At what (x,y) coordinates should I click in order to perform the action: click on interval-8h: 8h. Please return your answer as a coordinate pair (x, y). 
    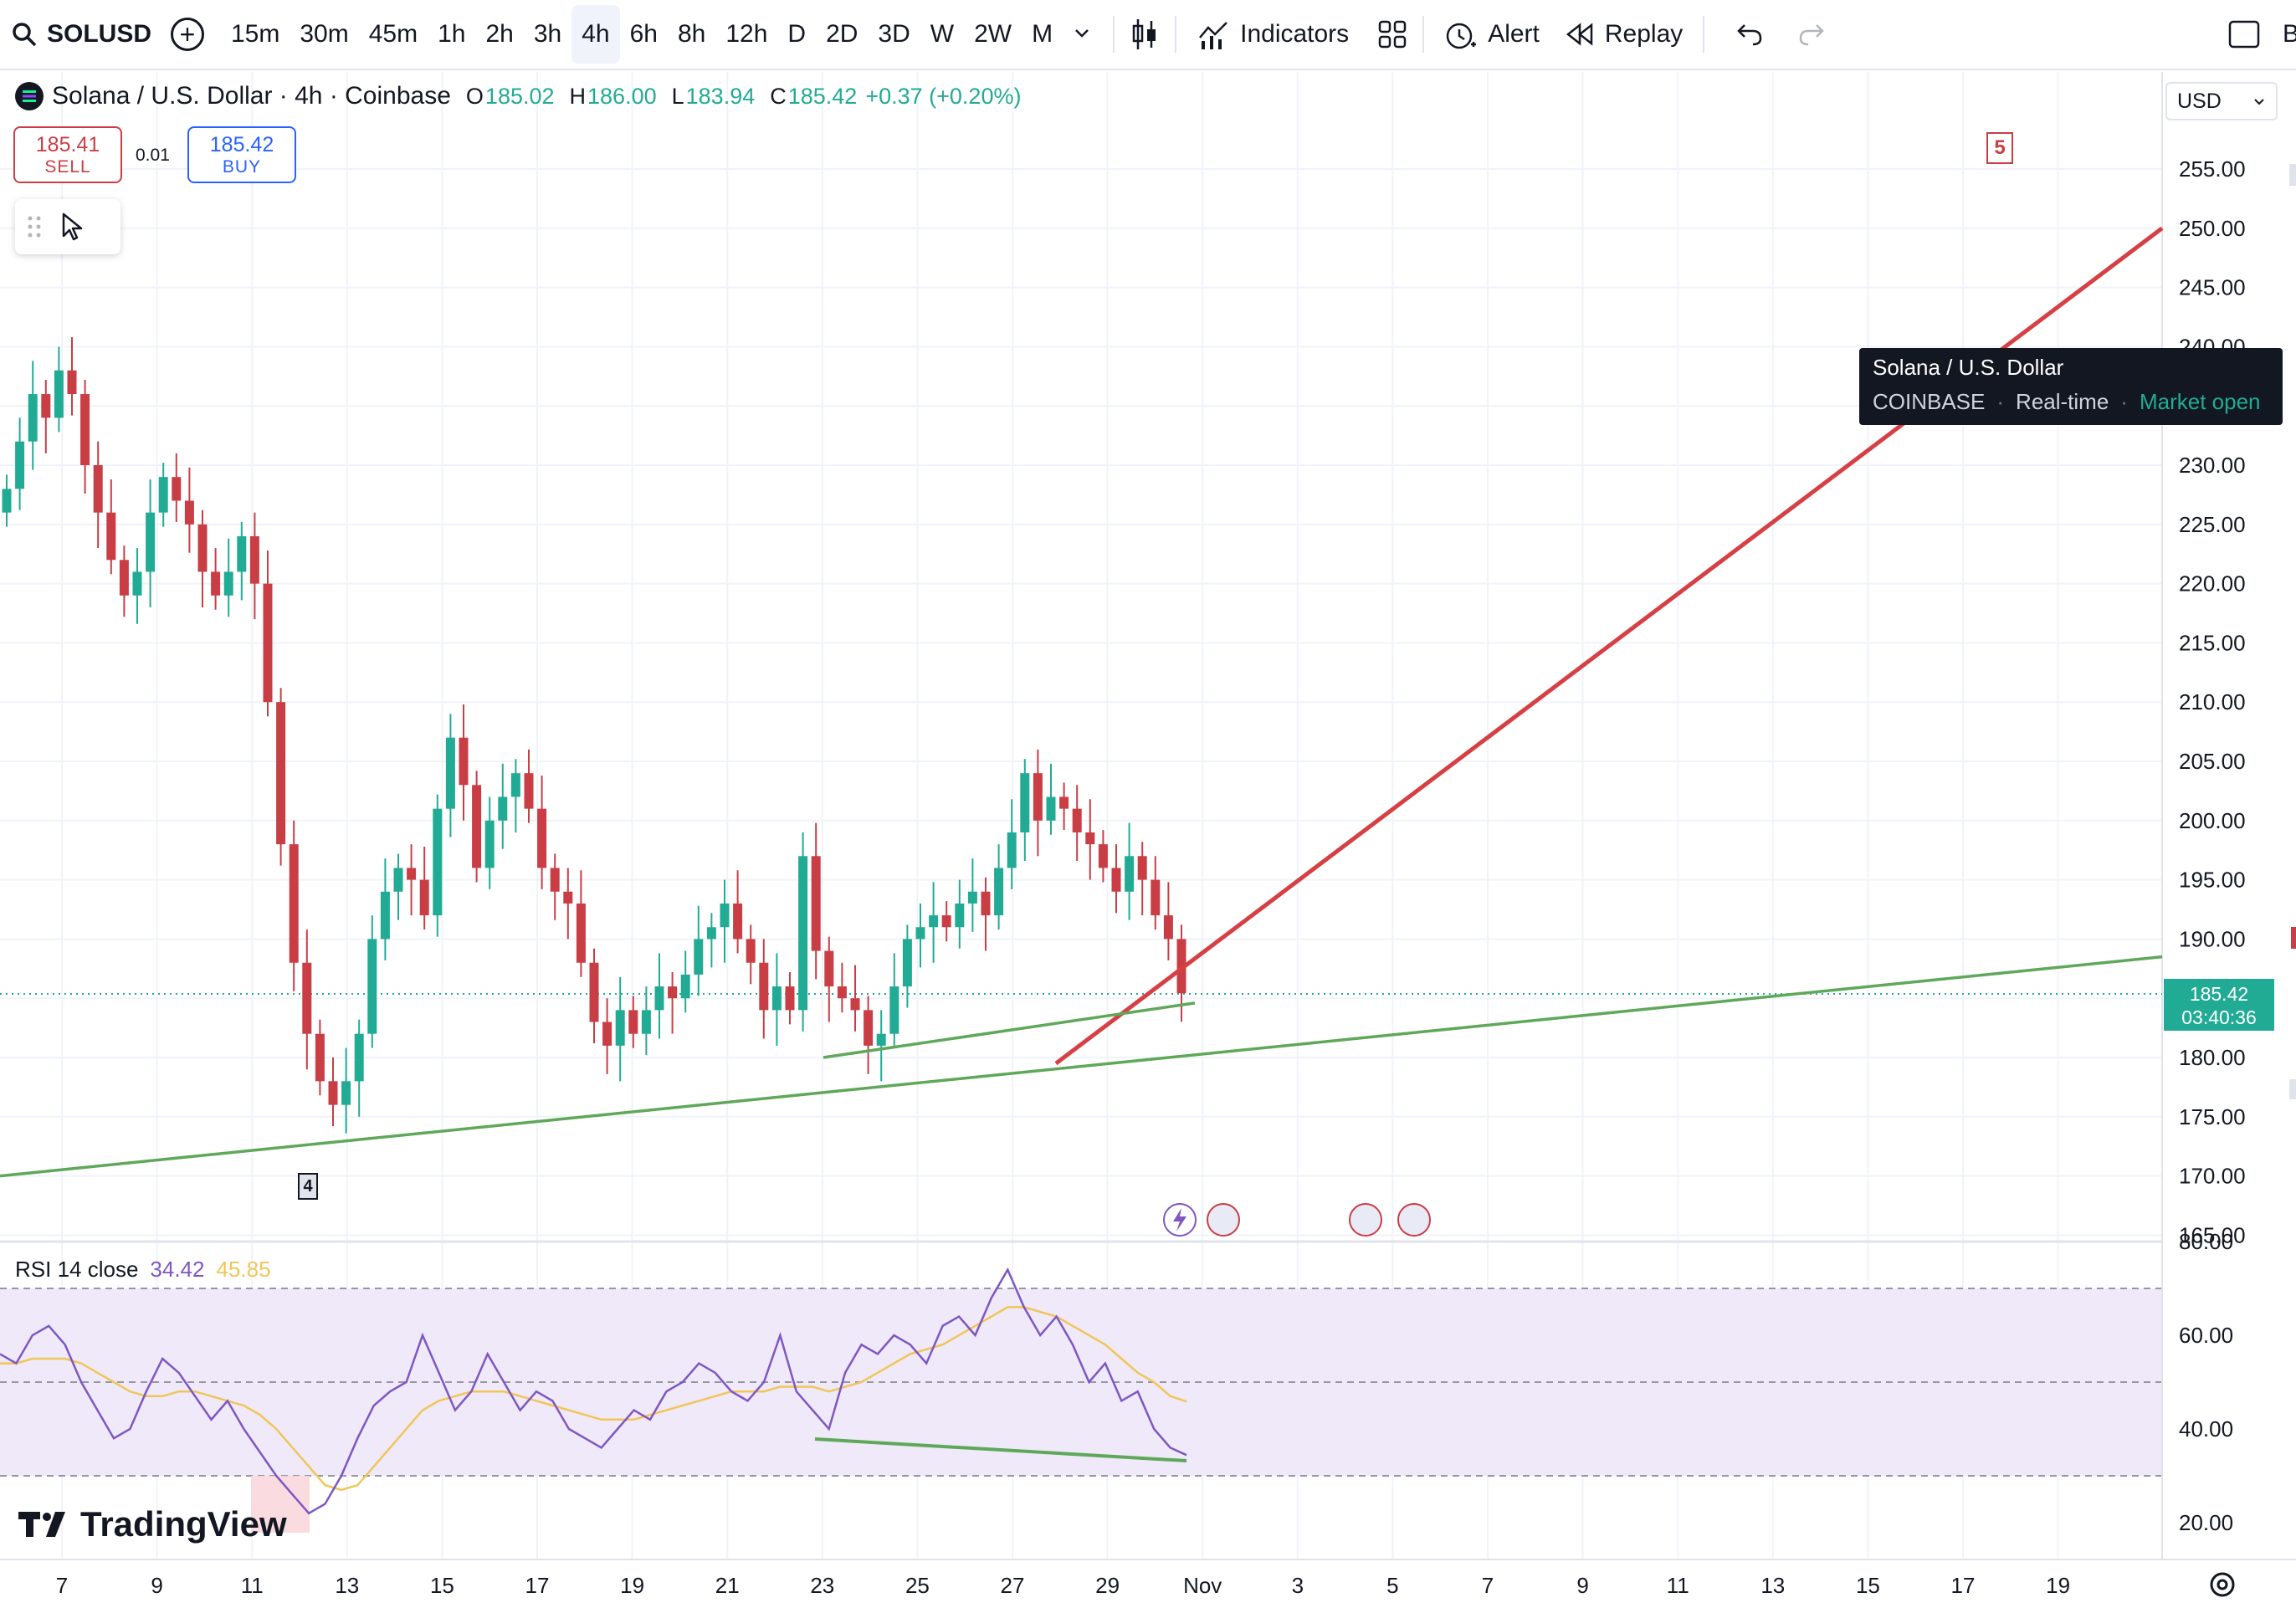
    Looking at the image, I should click on (691, 34).